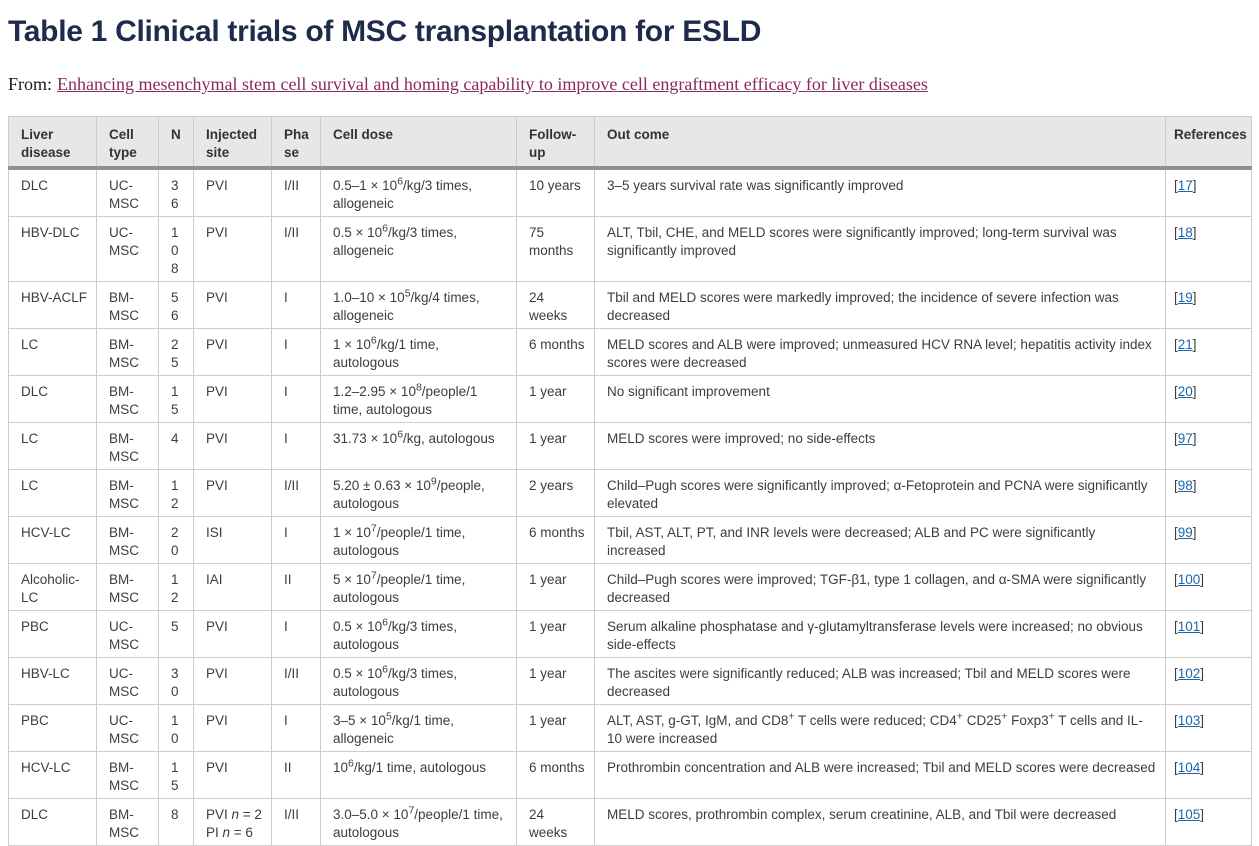  What do you see at coordinates (418, 587) in the screenshot?
I see `cell-cell-dose: 5 × 107/people/1 time, autologous` at bounding box center [418, 587].